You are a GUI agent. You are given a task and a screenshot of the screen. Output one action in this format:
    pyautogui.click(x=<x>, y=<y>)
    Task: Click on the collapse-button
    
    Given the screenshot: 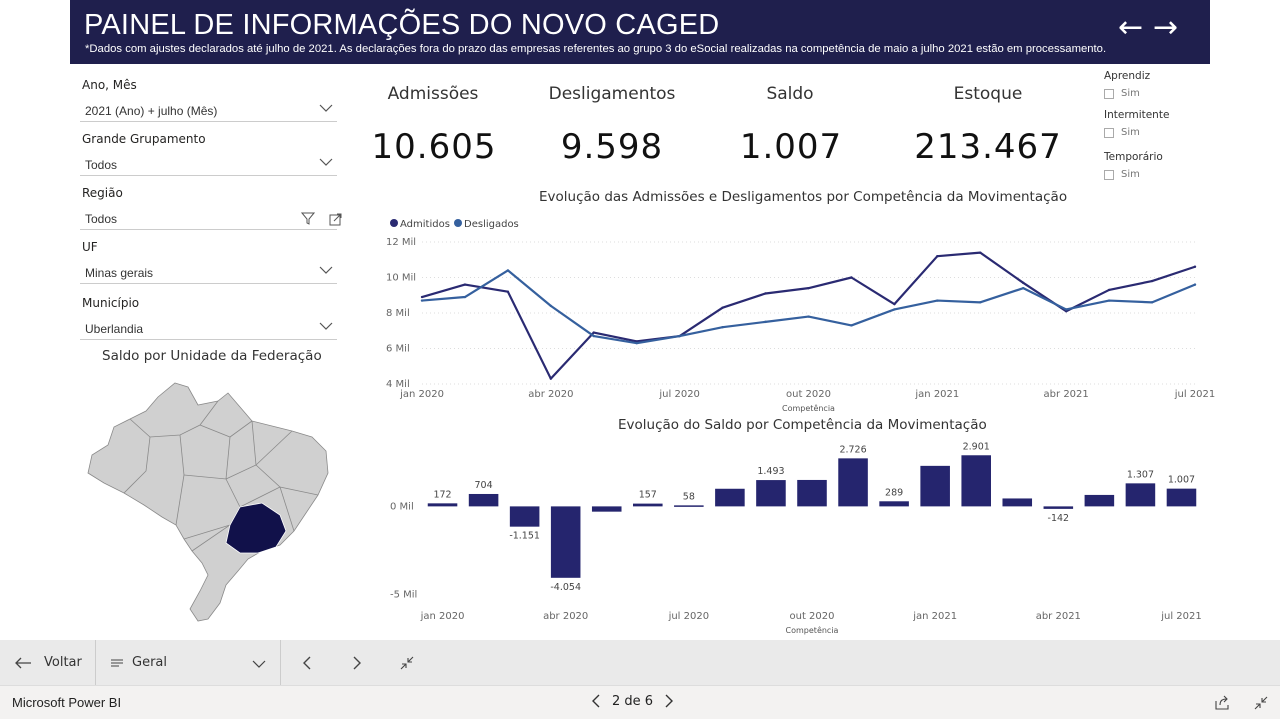 What is the action you would take?
    pyautogui.click(x=407, y=662)
    